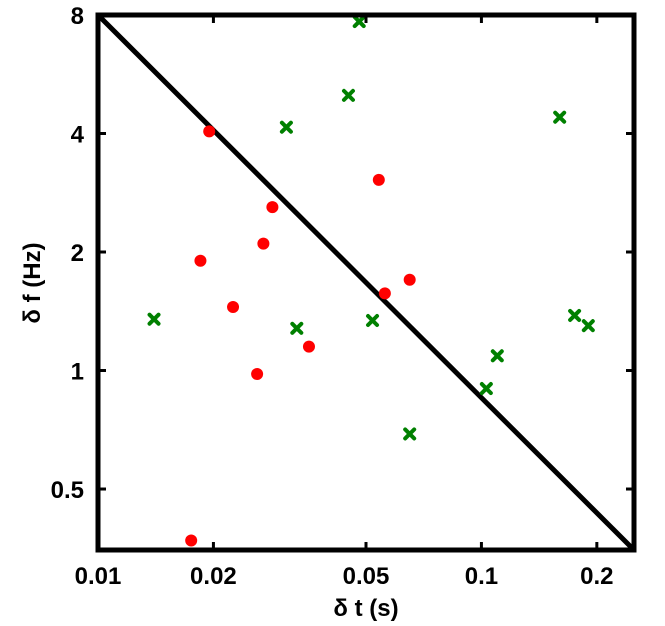  What do you see at coordinates (32, 282) in the screenshot?
I see `y-axis-label: δ f (Hz)` at bounding box center [32, 282].